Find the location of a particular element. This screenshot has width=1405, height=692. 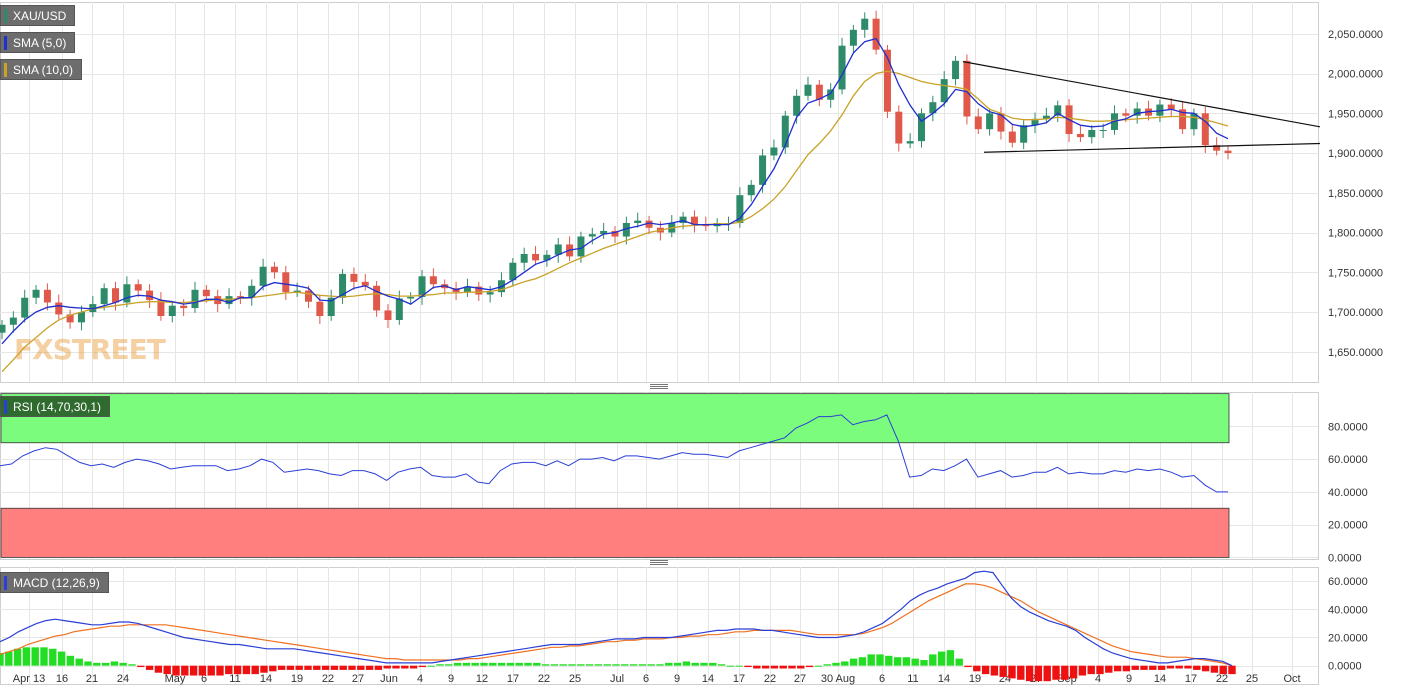

x-tick-label: Apr 13 is located at coordinates (29, 679).